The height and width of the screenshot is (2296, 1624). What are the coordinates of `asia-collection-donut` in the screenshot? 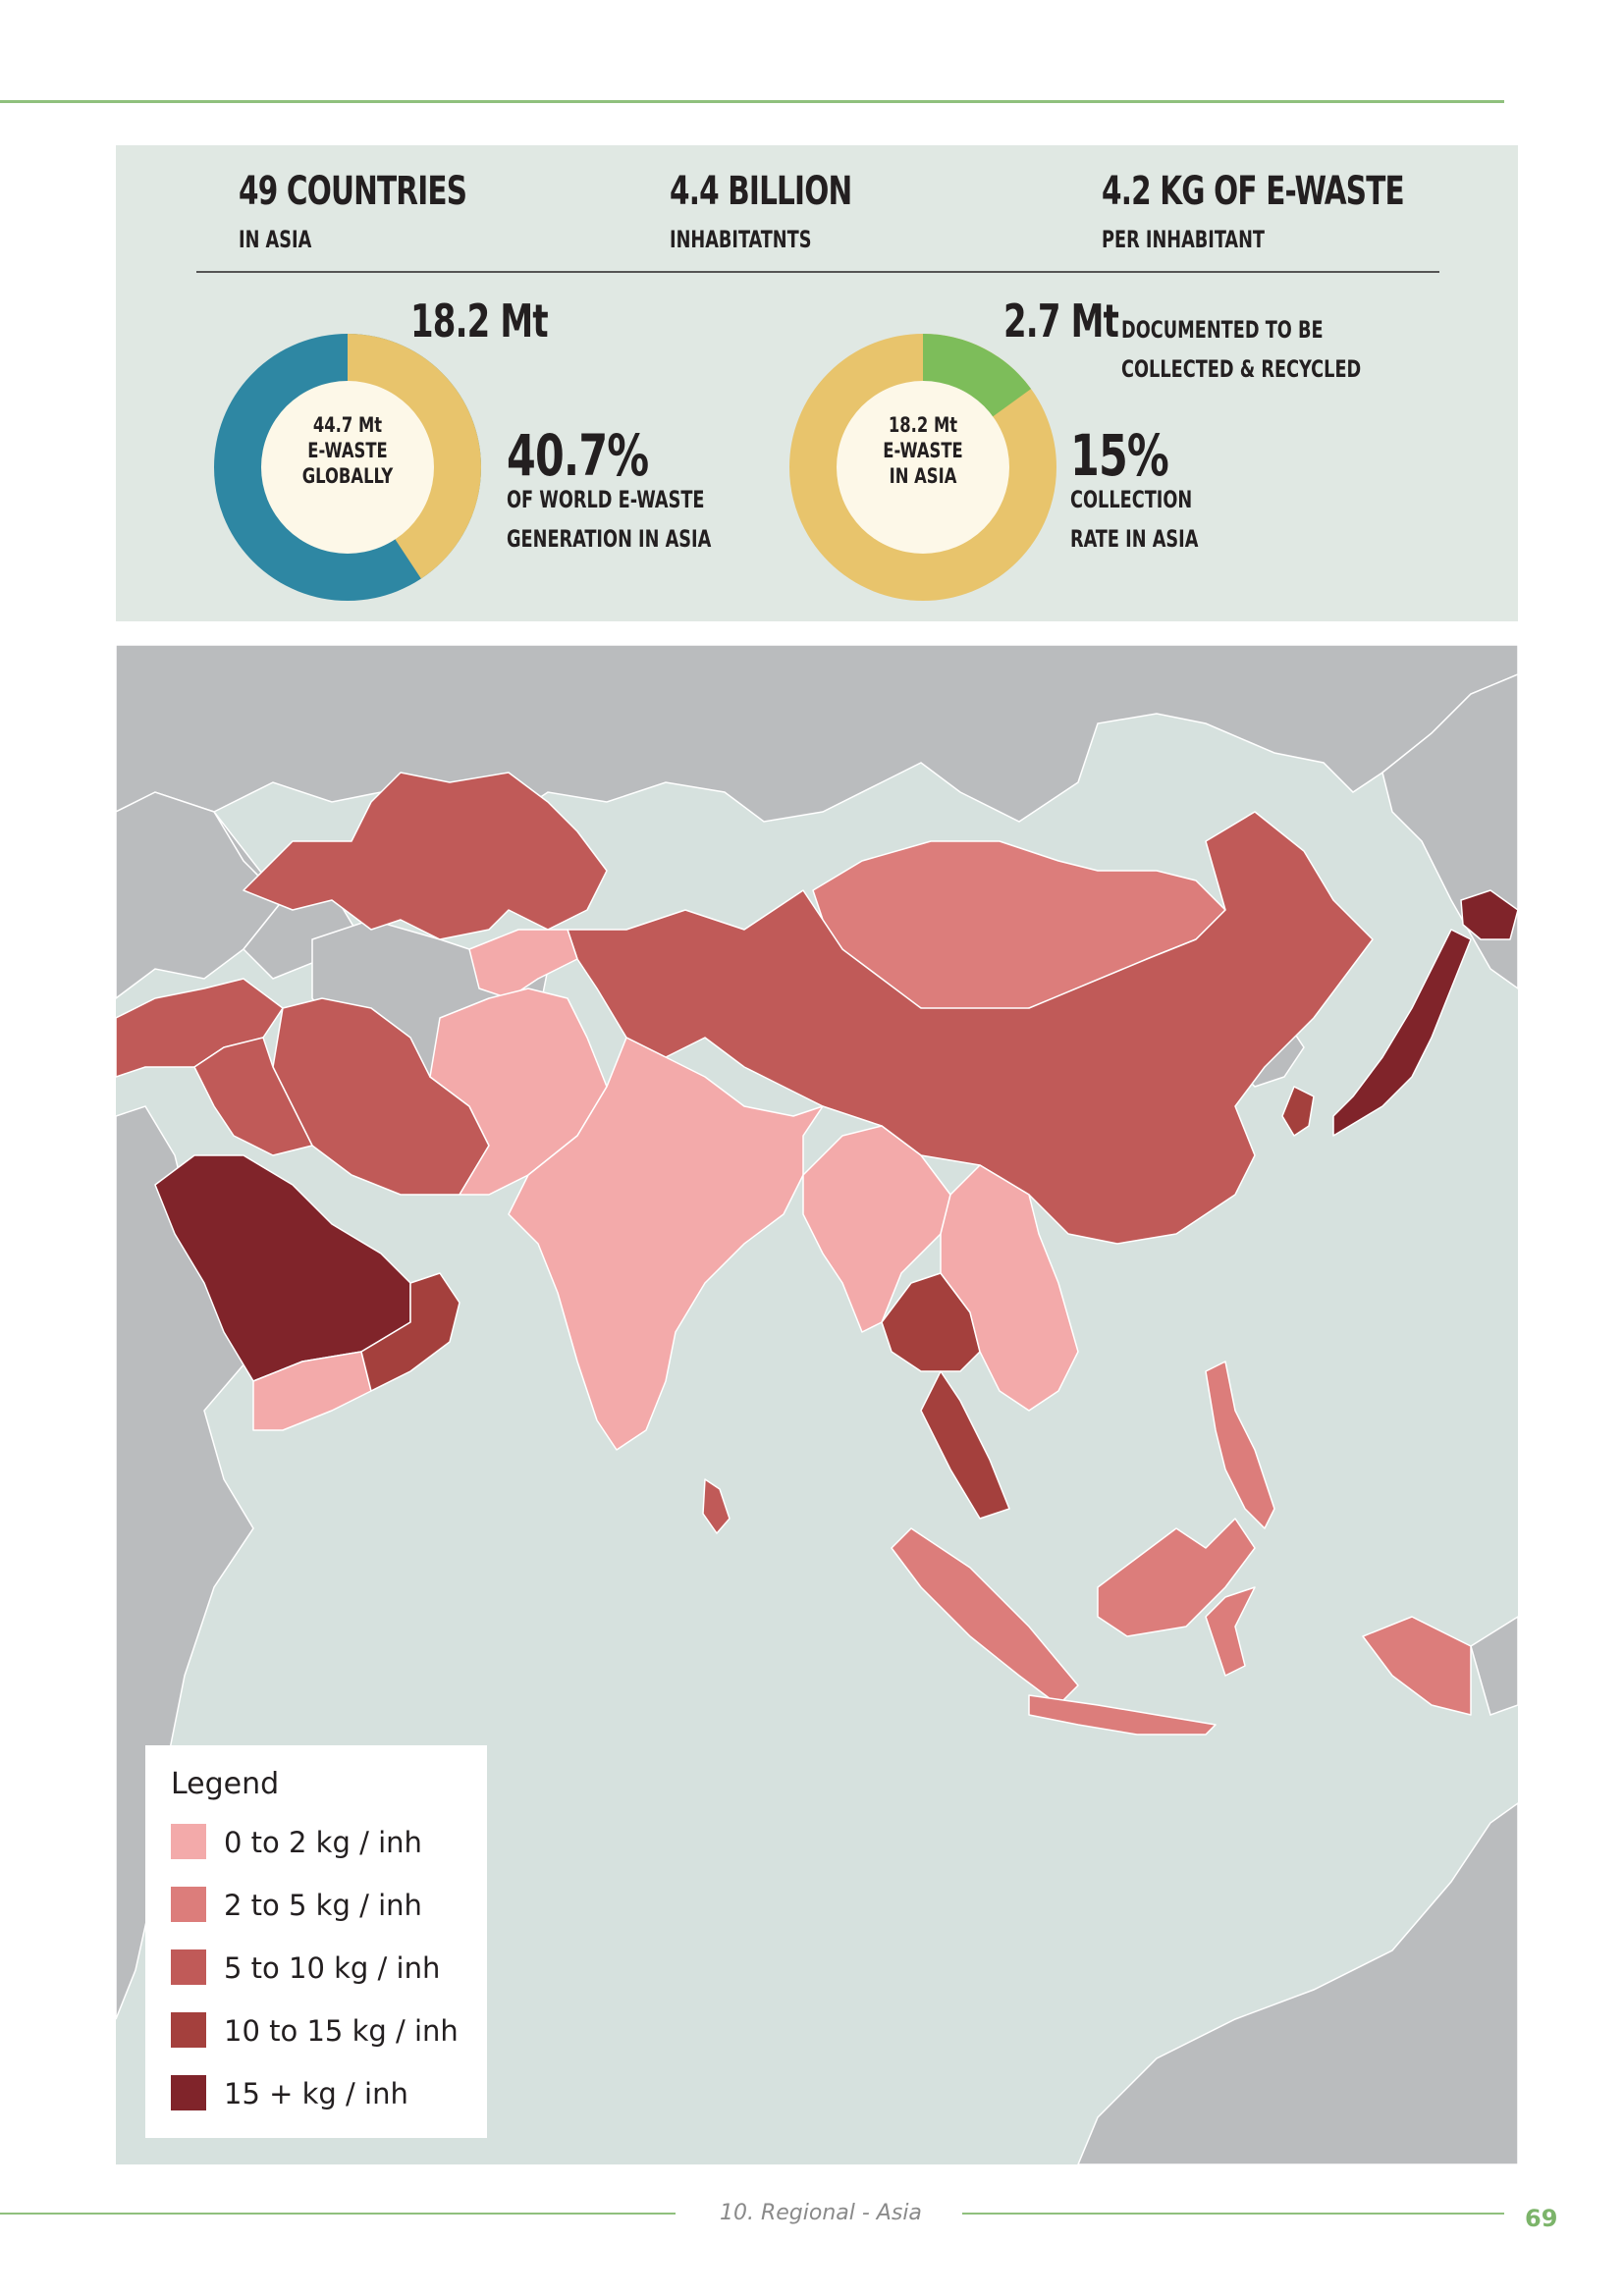 It's located at (922, 467).